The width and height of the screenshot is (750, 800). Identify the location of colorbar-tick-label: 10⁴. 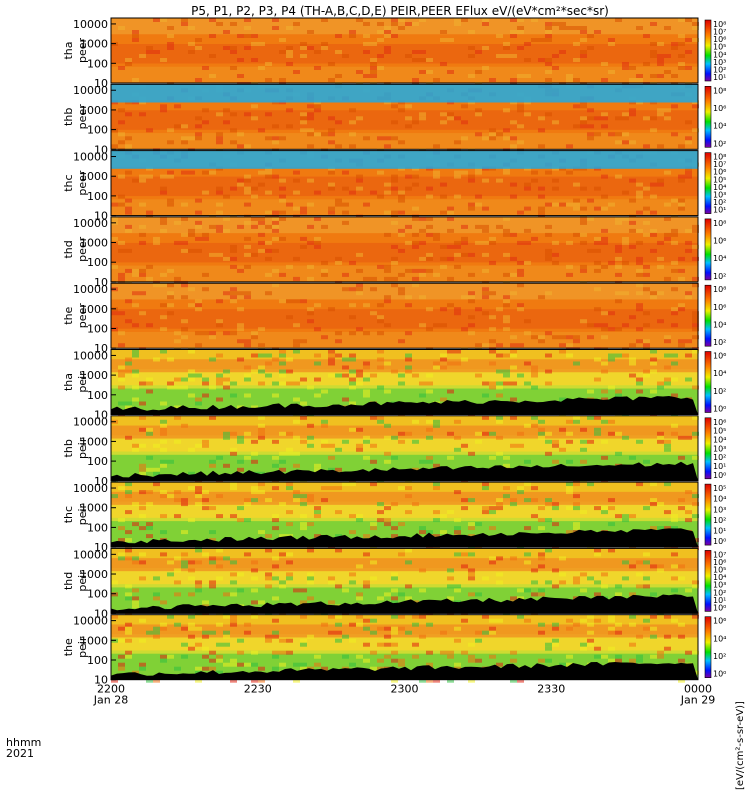
(719, 577).